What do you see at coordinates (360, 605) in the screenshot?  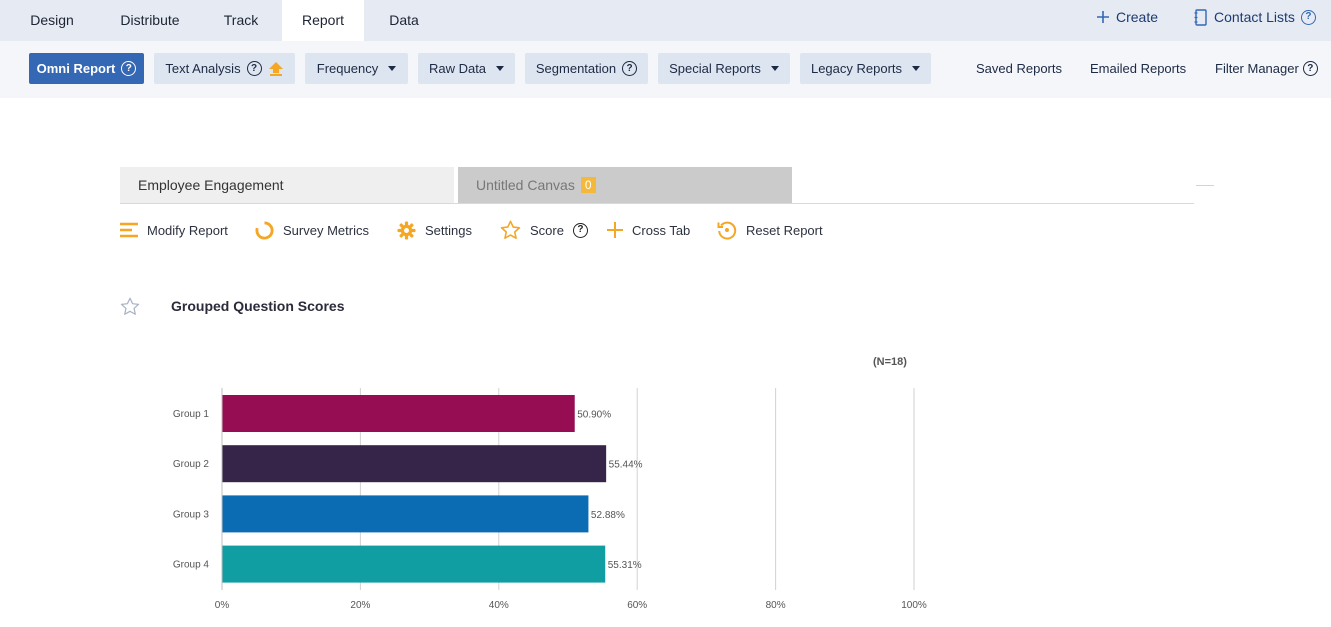 I see `x-tick-label: 20%` at bounding box center [360, 605].